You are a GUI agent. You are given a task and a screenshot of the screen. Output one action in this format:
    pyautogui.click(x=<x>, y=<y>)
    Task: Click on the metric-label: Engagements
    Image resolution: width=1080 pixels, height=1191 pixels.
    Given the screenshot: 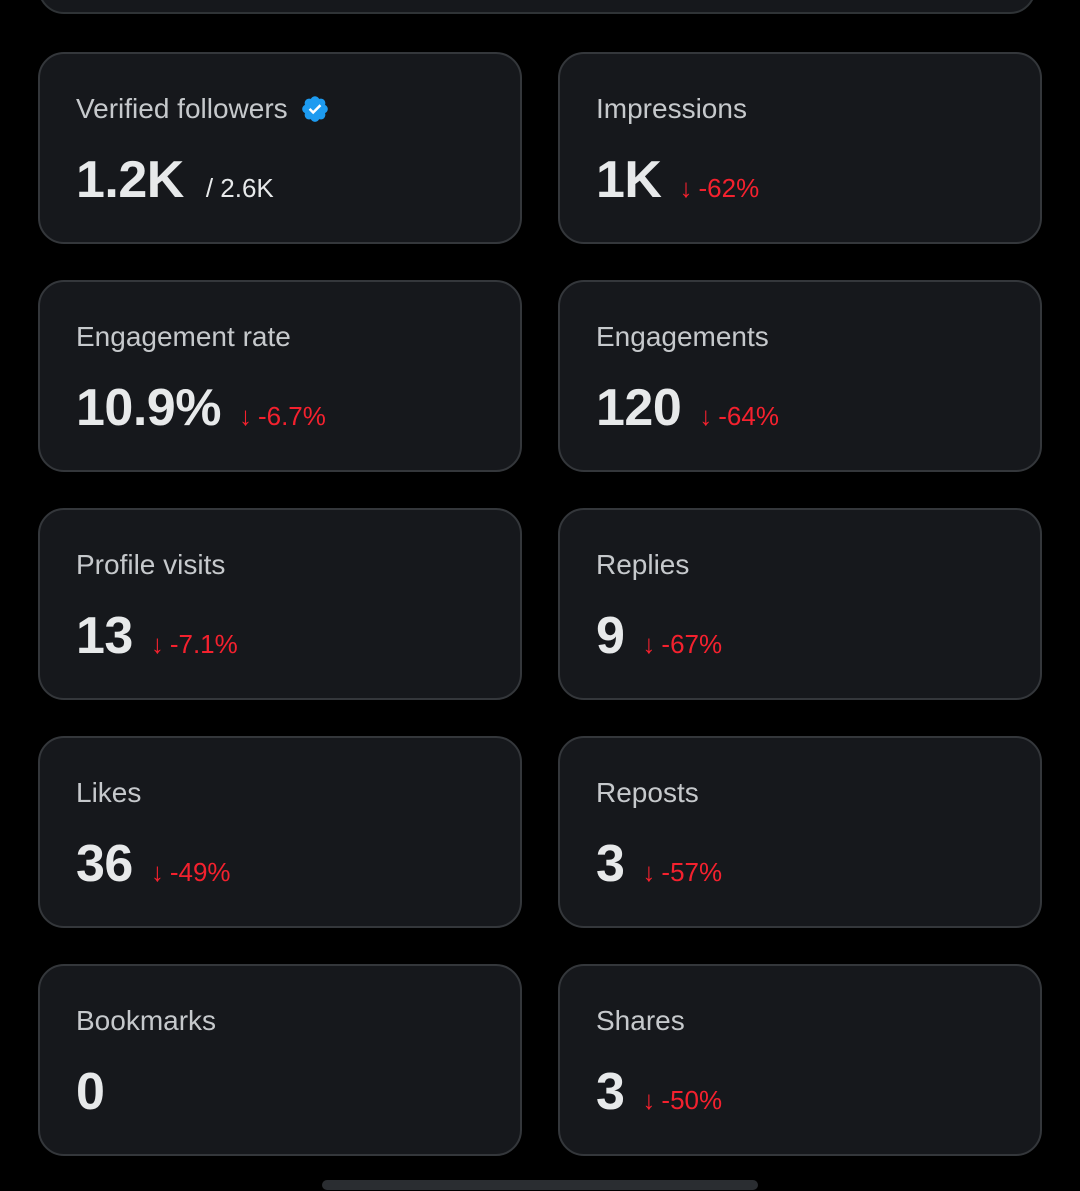 What is the action you would take?
    pyautogui.click(x=682, y=336)
    